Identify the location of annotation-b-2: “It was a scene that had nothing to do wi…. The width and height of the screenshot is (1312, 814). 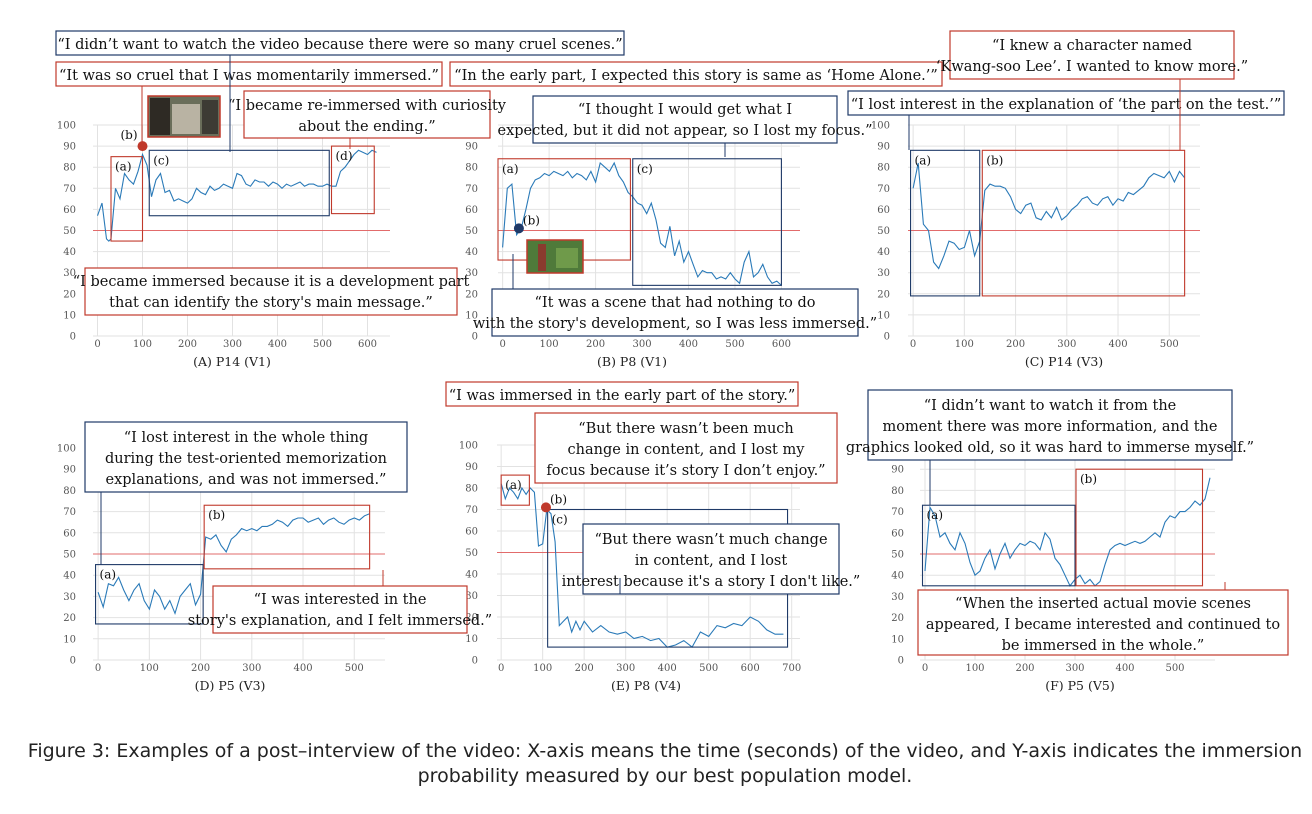
(675, 313).